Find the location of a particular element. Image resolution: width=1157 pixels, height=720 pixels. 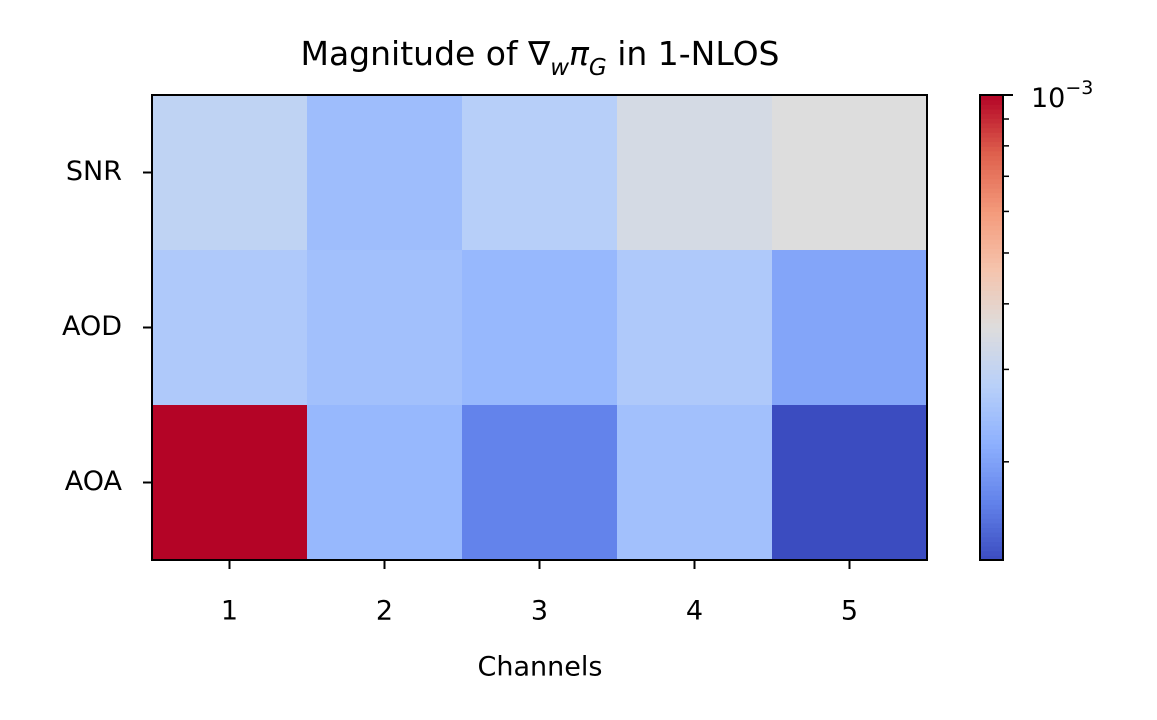

x-tick-label: 5 is located at coordinates (849, 611).